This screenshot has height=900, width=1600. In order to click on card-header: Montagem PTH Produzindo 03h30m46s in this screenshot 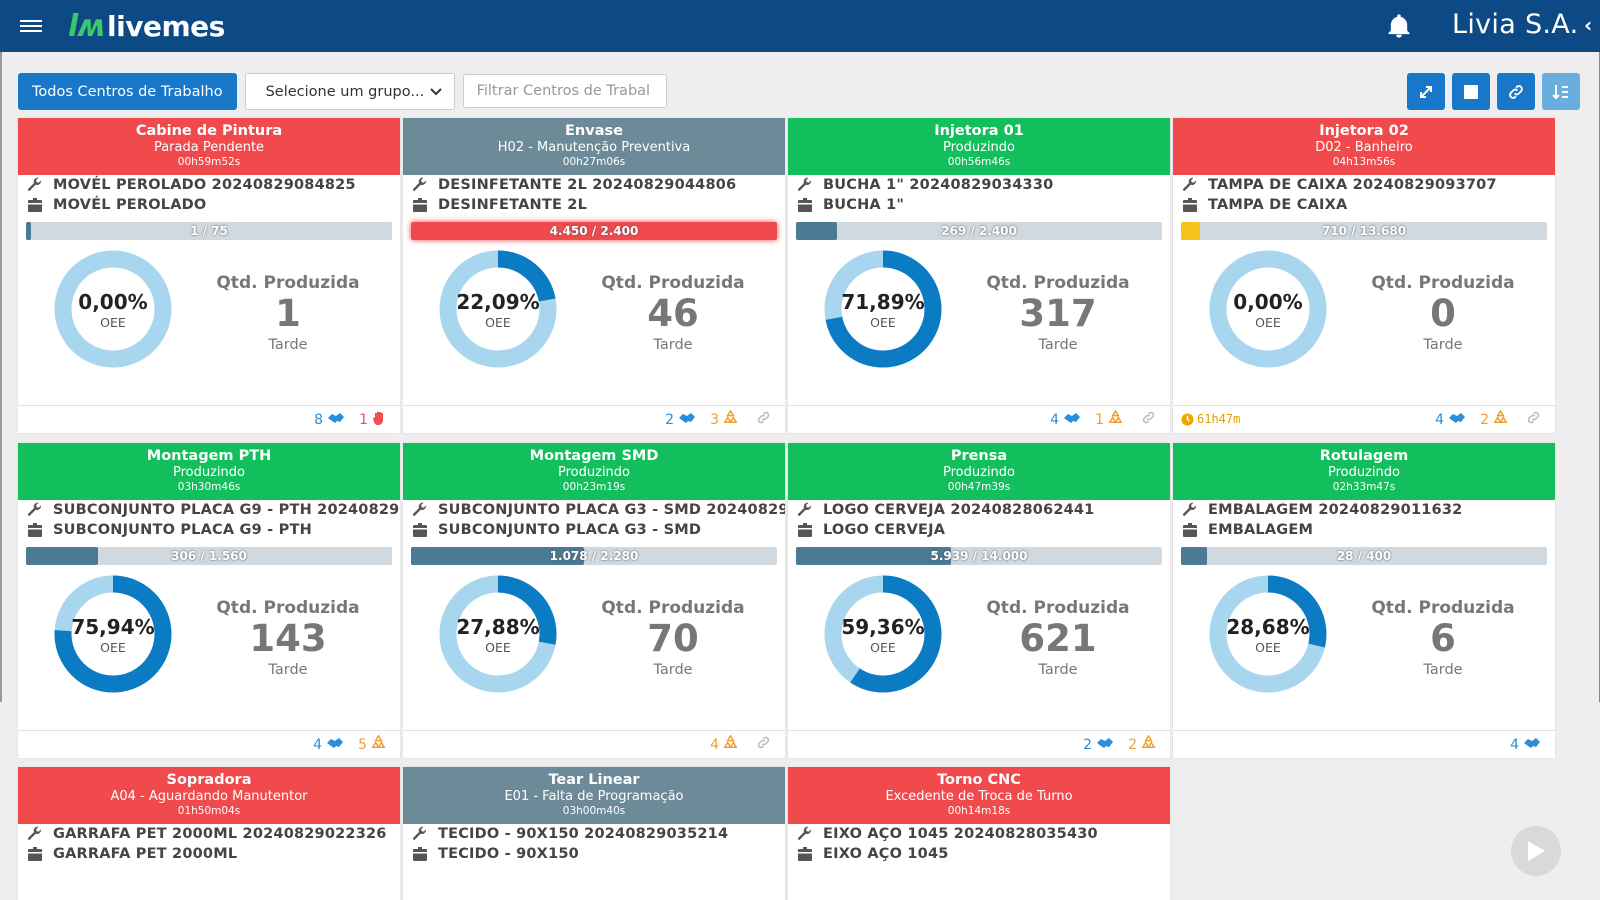, I will do `click(209, 471)`.